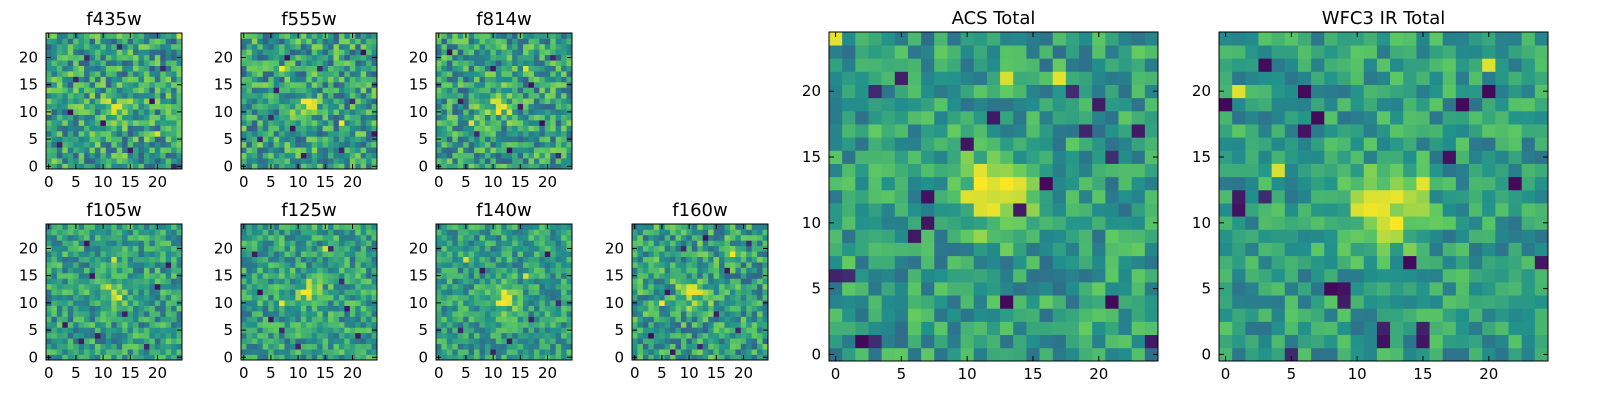  I want to click on y-tick-label: 5, so click(33, 139).